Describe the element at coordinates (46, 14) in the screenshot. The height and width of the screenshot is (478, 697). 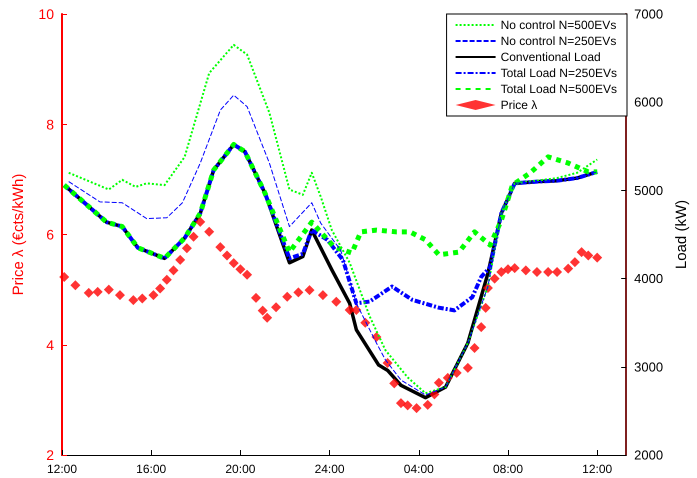
I see `y-tick-label: 10` at that location.